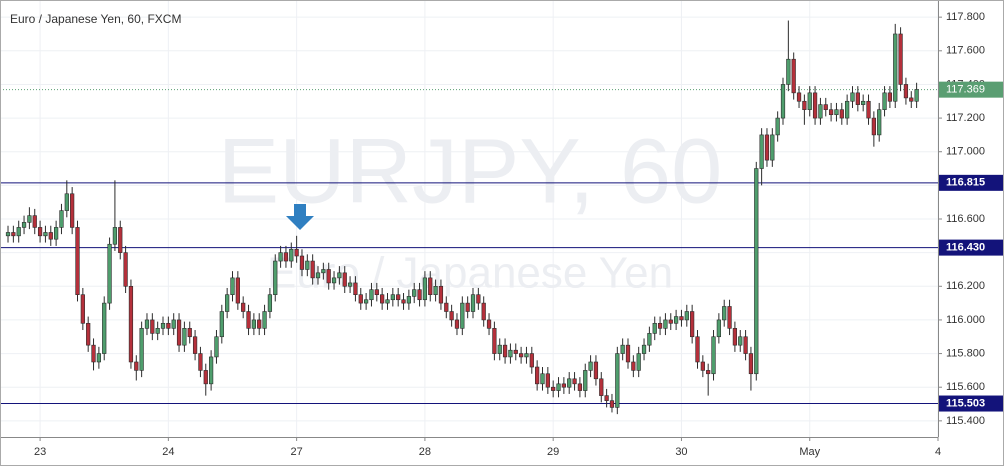  Describe the element at coordinates (965, 353) in the screenshot. I see `y-tick-label: 115.800` at that location.